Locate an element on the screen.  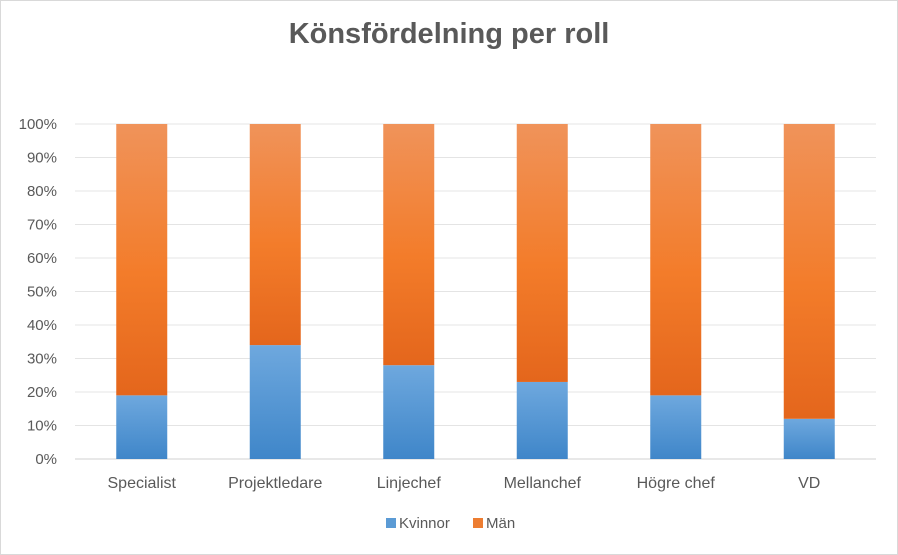
x-tick-label: Mellanchef is located at coordinates (543, 483).